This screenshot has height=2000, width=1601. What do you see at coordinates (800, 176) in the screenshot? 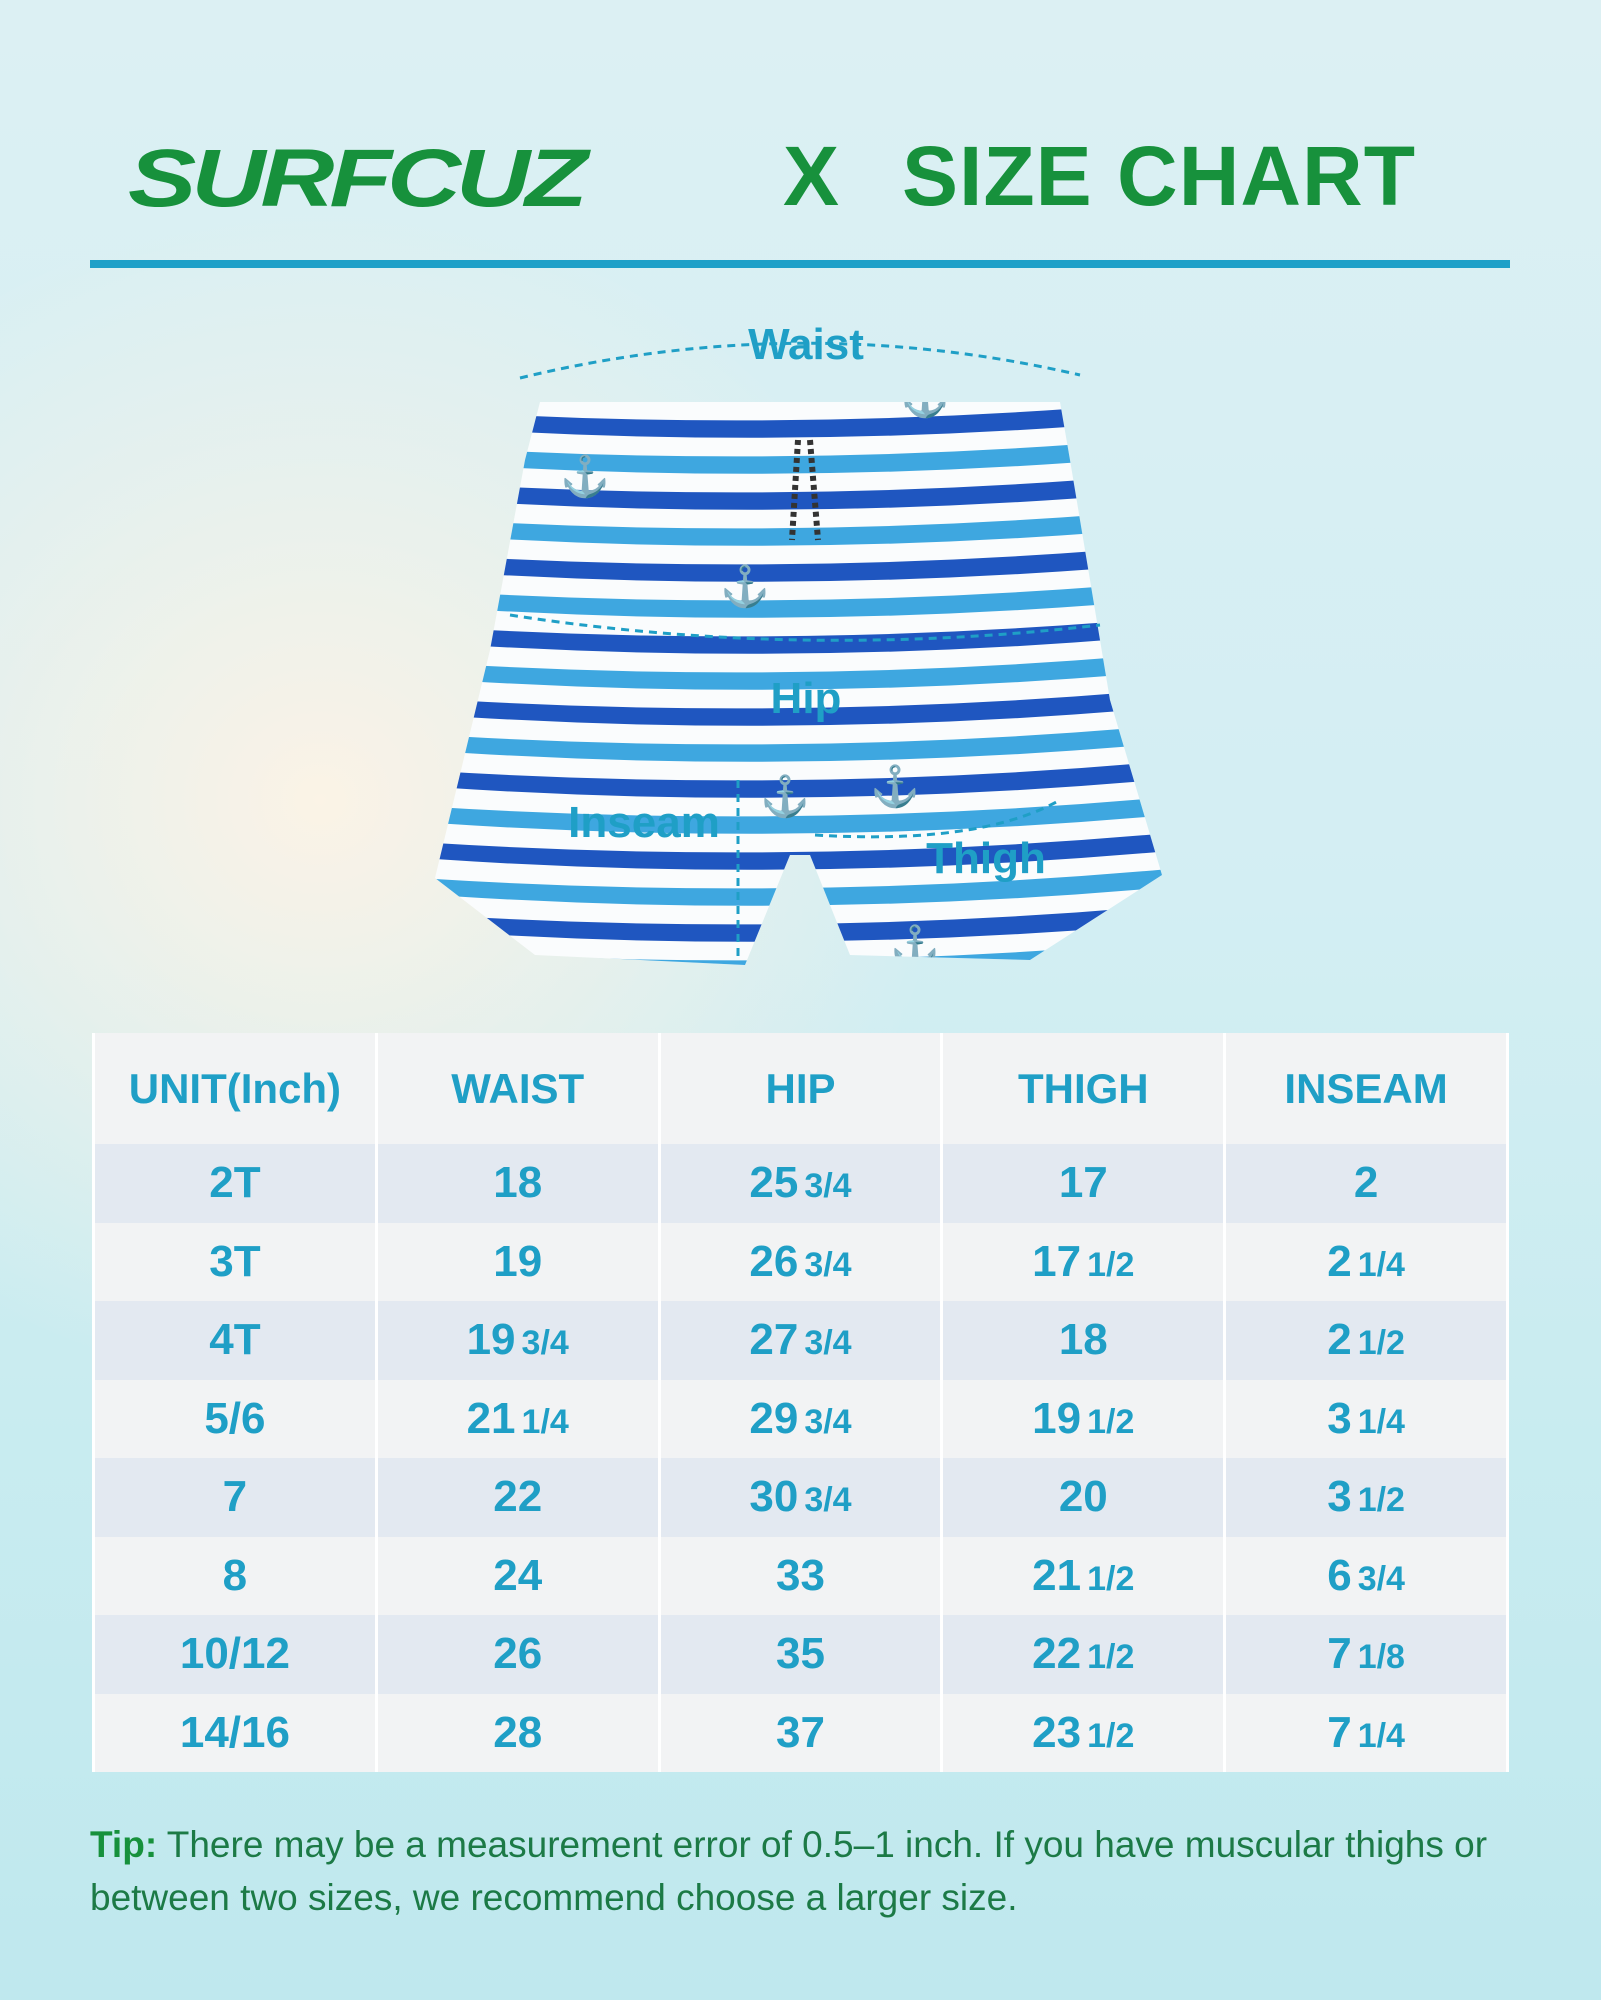
I see `page-title: SURFCUZ X SIZE CHART` at bounding box center [800, 176].